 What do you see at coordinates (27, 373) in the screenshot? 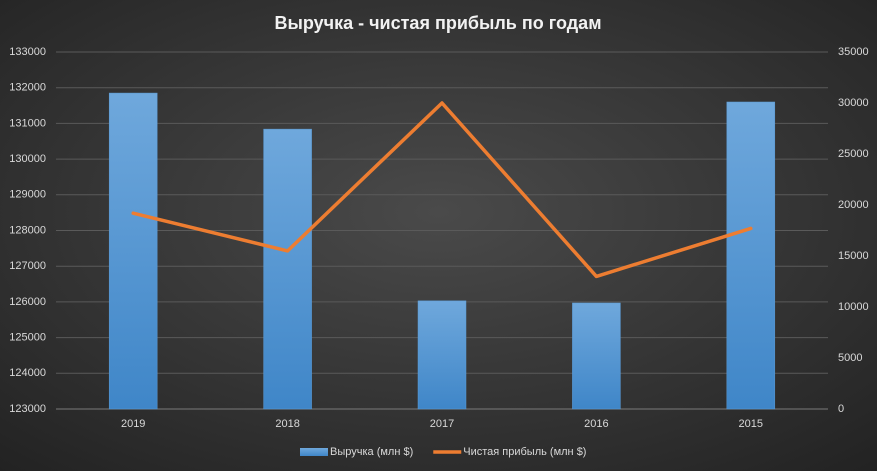
I see `y-tick-label: 124000` at bounding box center [27, 373].